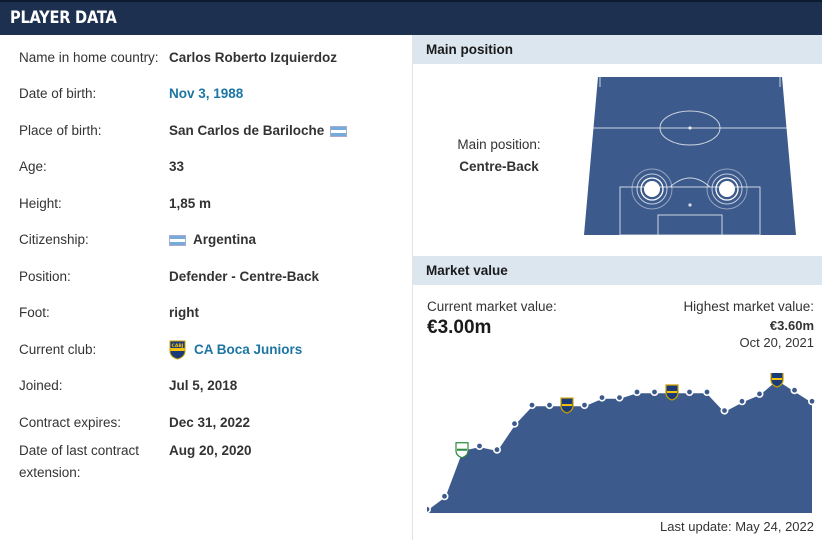 This screenshot has width=822, height=540. I want to click on centre-spot, so click(690, 128).